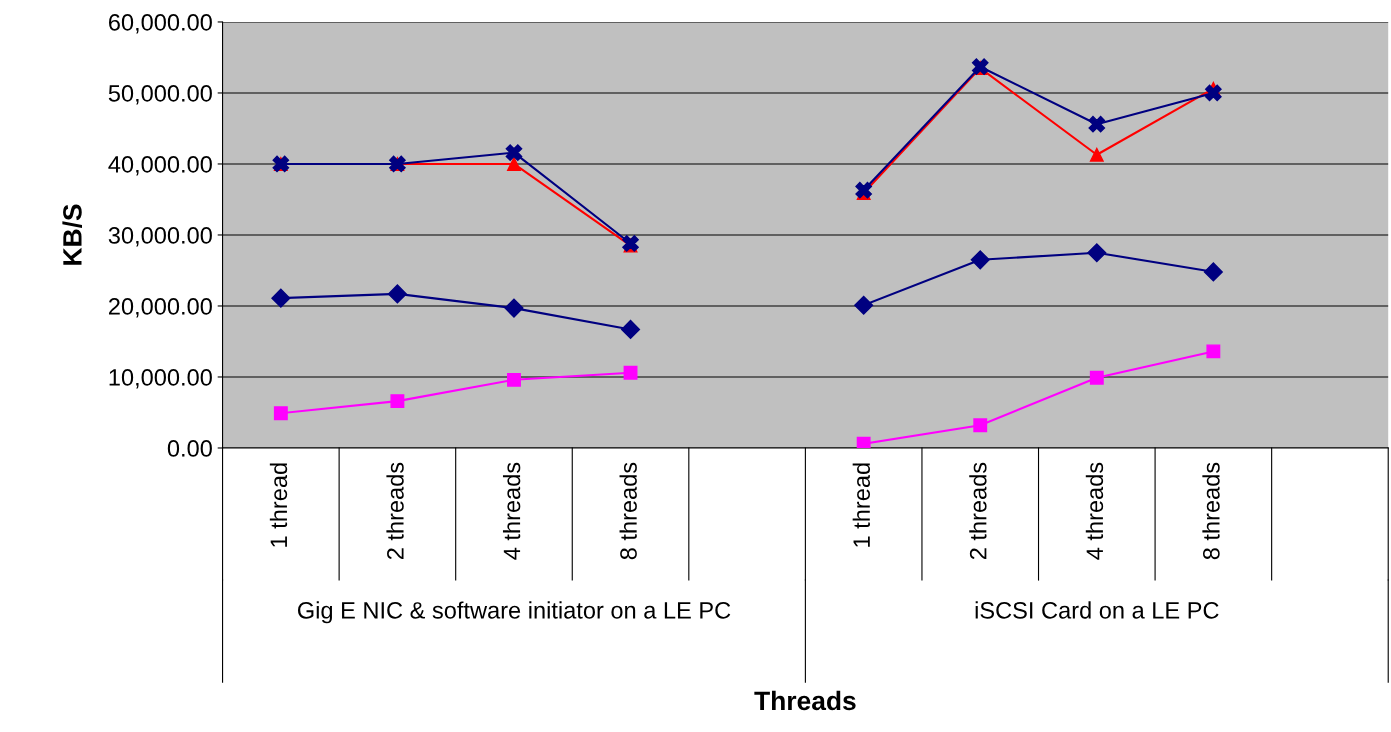 This screenshot has width=1391, height=732. Describe the element at coordinates (514, 612) in the screenshot. I see `text: Gig E NIC & software initiator on a LE PC` at that location.